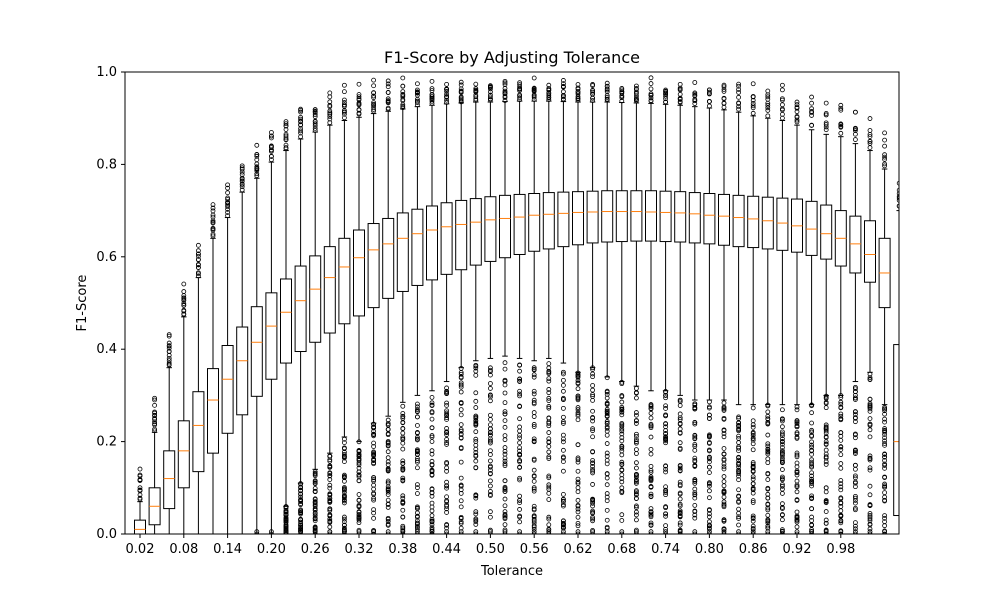 This screenshot has height=600, width=1000. Describe the element at coordinates (106, 442) in the screenshot. I see `y-tick-label: 0.2` at that location.